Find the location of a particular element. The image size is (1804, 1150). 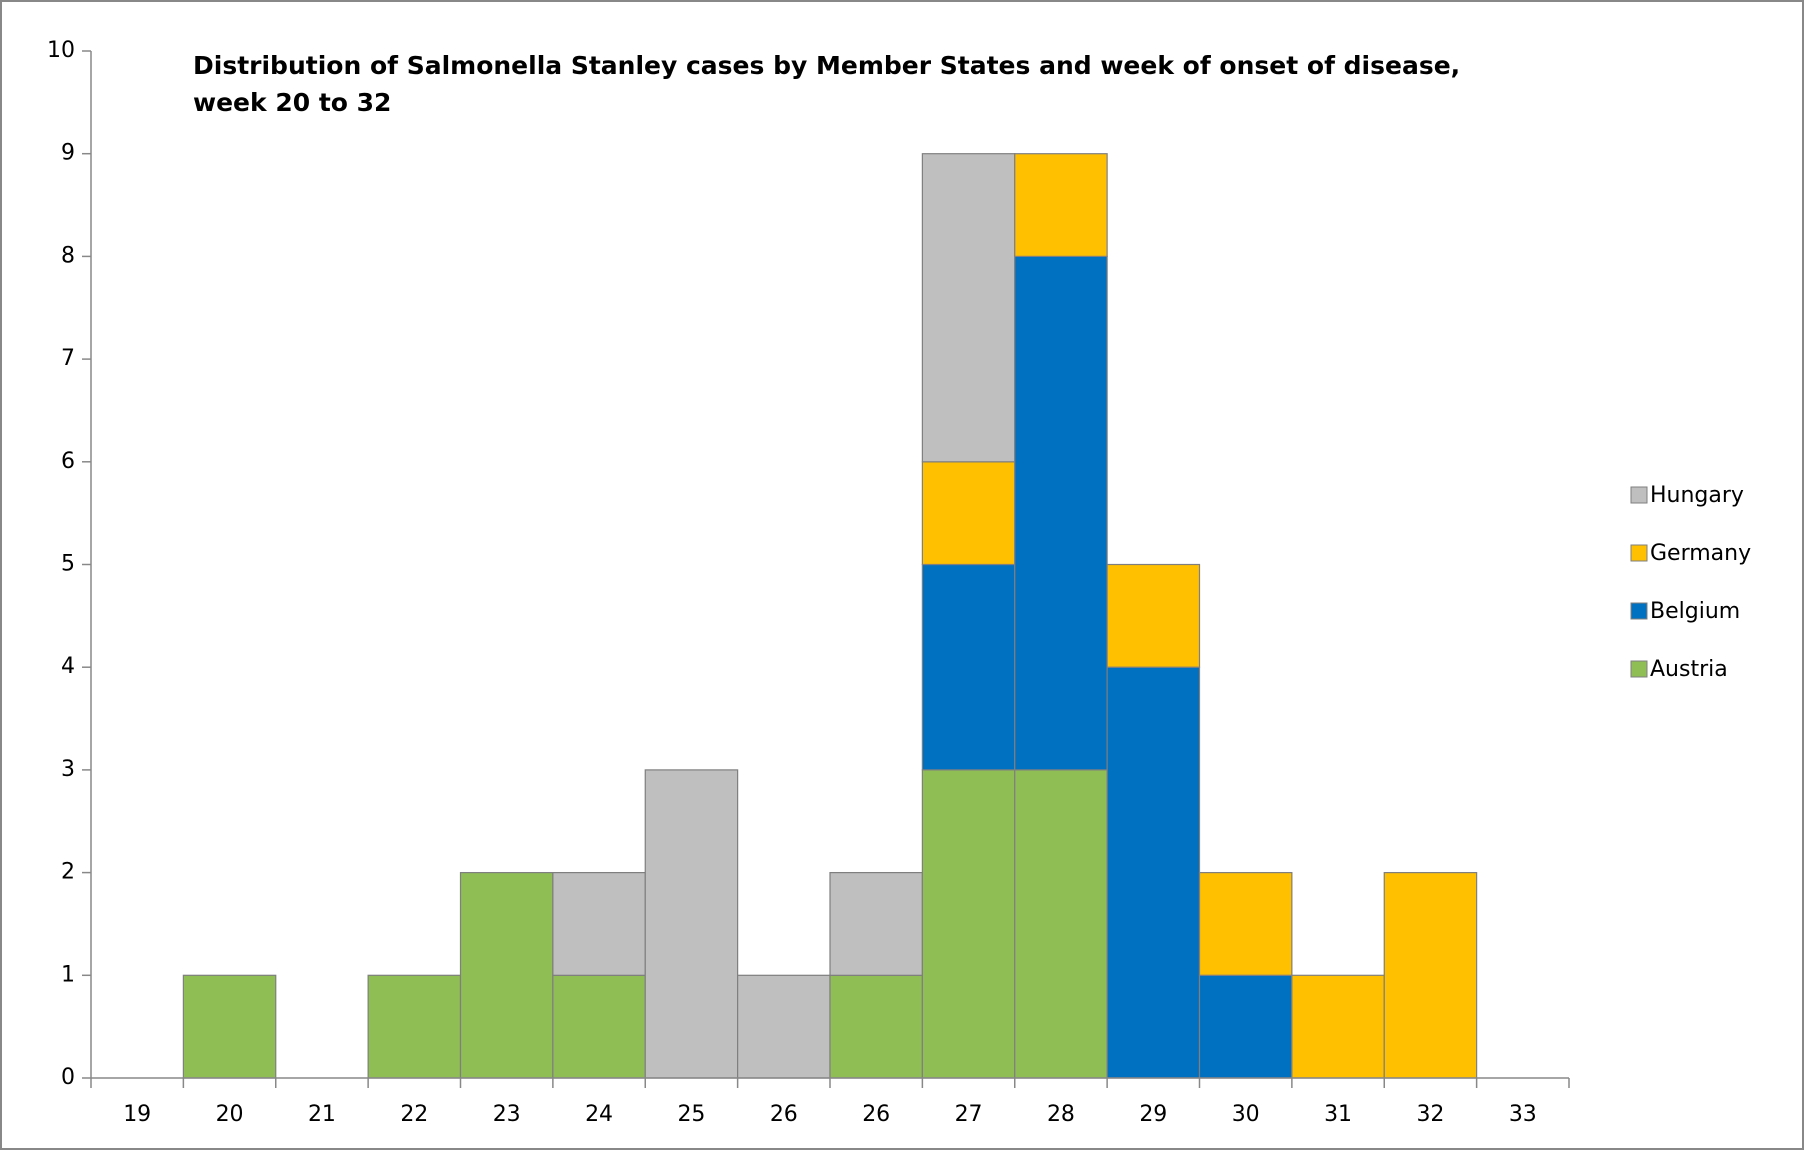

x-tick-label: 23 is located at coordinates (507, 1114).